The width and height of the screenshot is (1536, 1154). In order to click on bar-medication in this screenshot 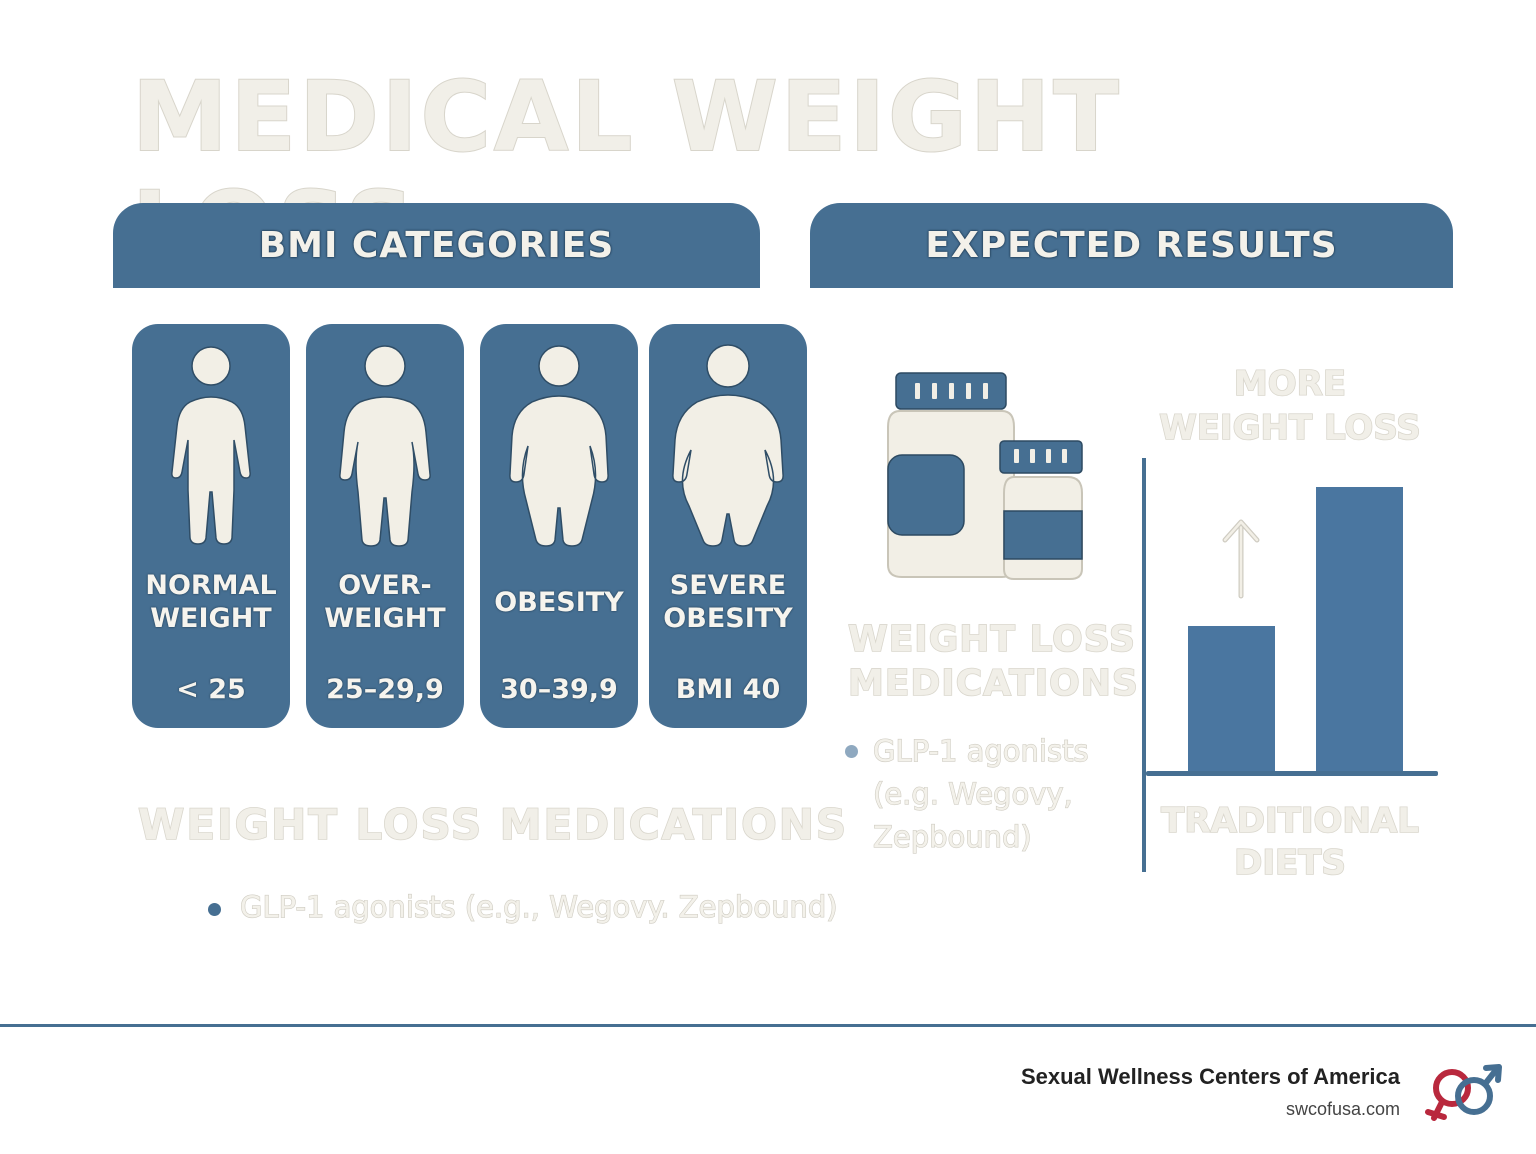, I will do `click(1359, 629)`.